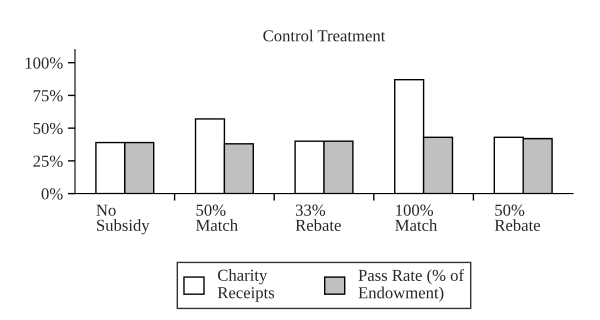 The image size is (600, 320). Describe the element at coordinates (517, 217) in the screenshot. I see `x-tick-label: 50% Rebate` at that location.